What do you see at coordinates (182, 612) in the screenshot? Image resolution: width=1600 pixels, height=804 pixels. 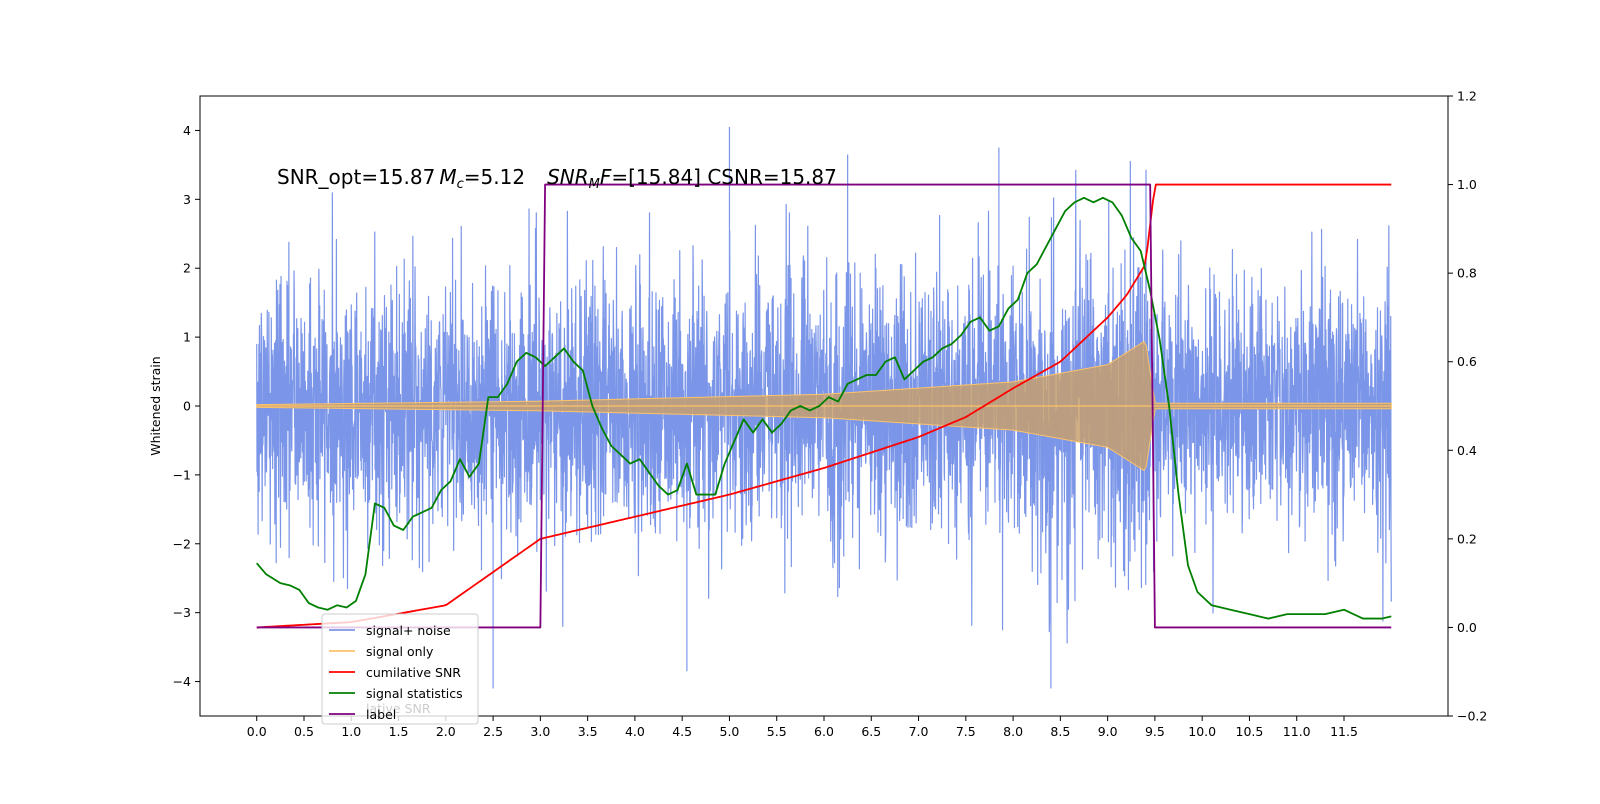 I see `y-left-tick-label: −3` at bounding box center [182, 612].